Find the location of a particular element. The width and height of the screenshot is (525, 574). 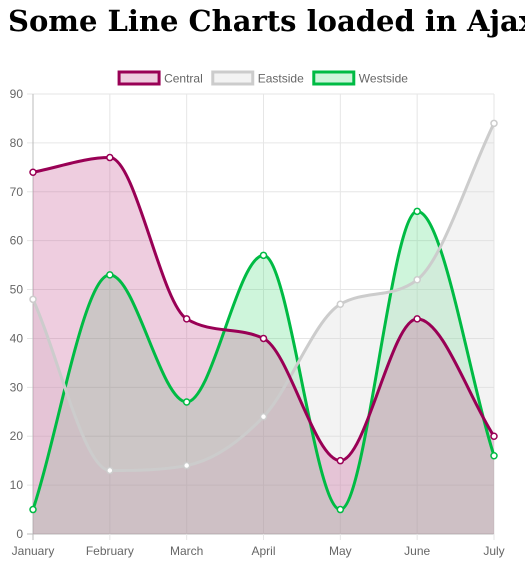

legend-swatch-eastside is located at coordinates (233, 78).